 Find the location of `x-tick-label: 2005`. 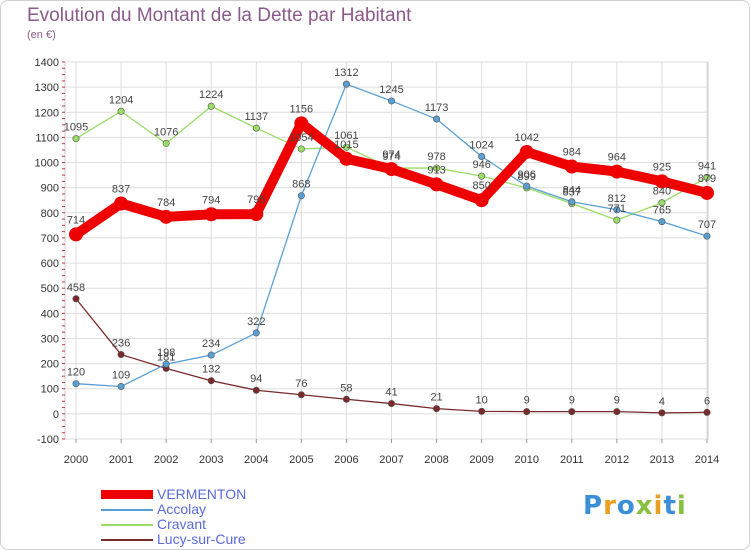

x-tick-label: 2005 is located at coordinates (301, 460).